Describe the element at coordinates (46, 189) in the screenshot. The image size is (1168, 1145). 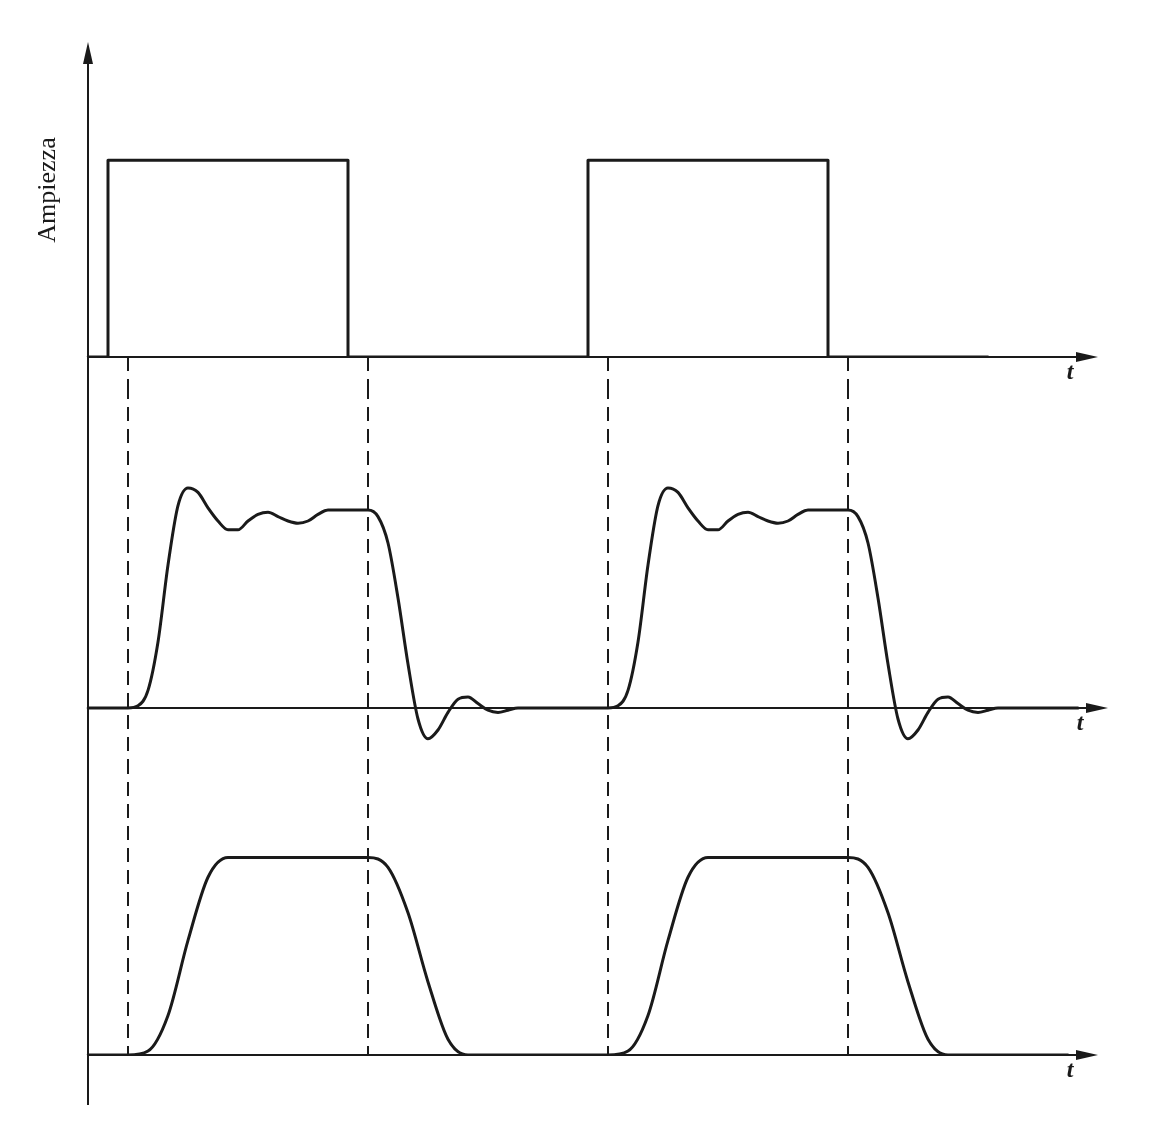
I see `y-axis-title: Ampiezza` at that location.